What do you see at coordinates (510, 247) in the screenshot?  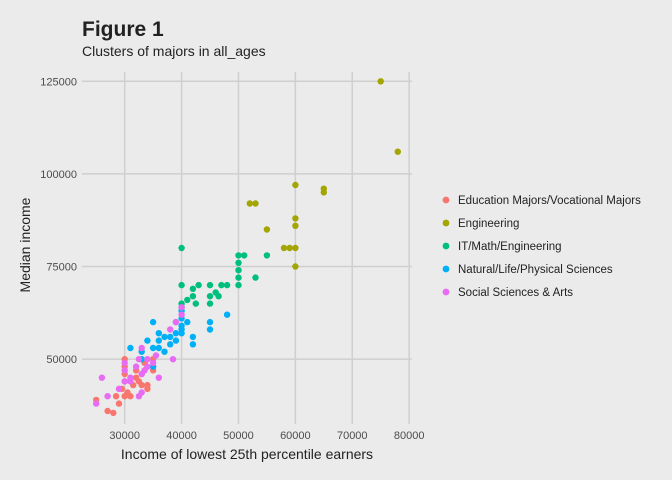 I see `legend-label: IT/Math/Engineering` at bounding box center [510, 247].